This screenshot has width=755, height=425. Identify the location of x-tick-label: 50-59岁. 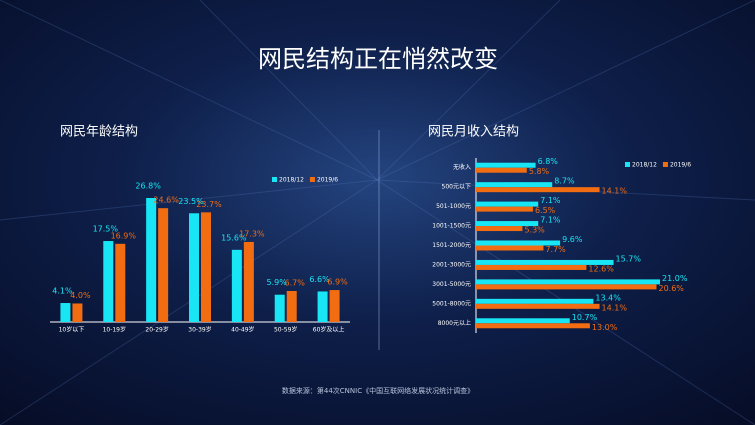
(285, 330).